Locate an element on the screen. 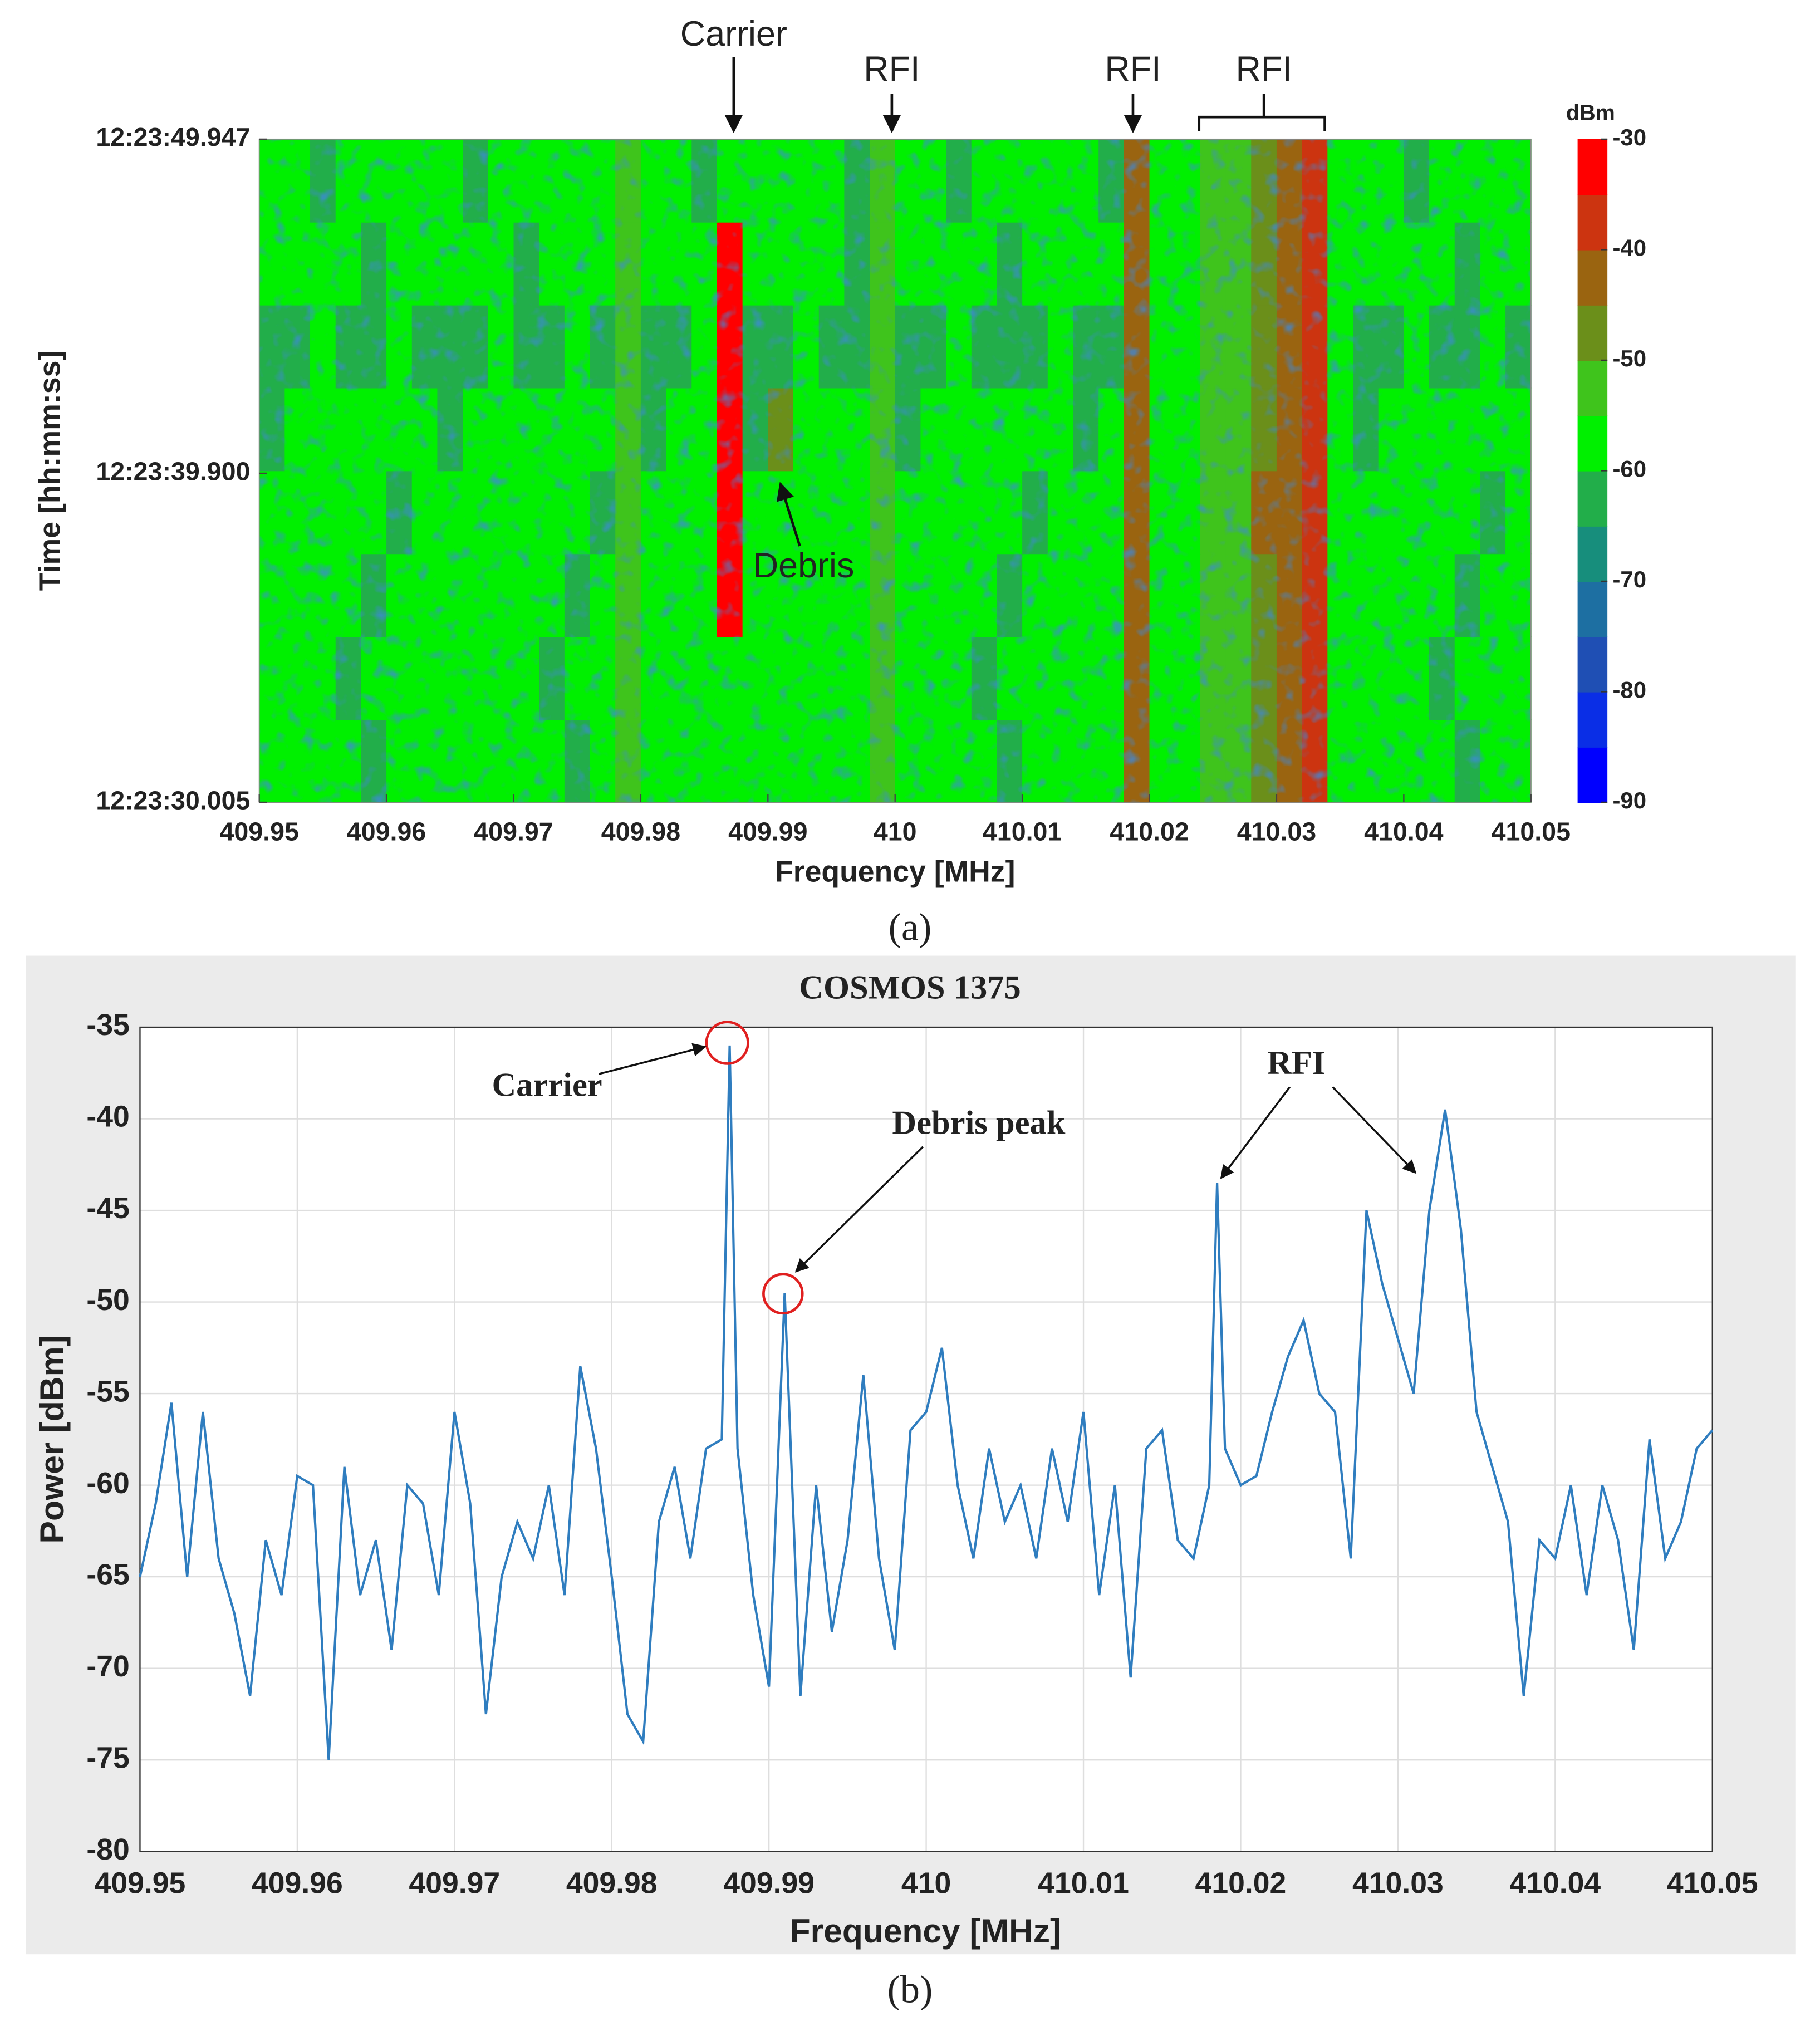 The width and height of the screenshot is (1820, 2031). y-tick-label: 12:23:49.947 is located at coordinates (173, 136).